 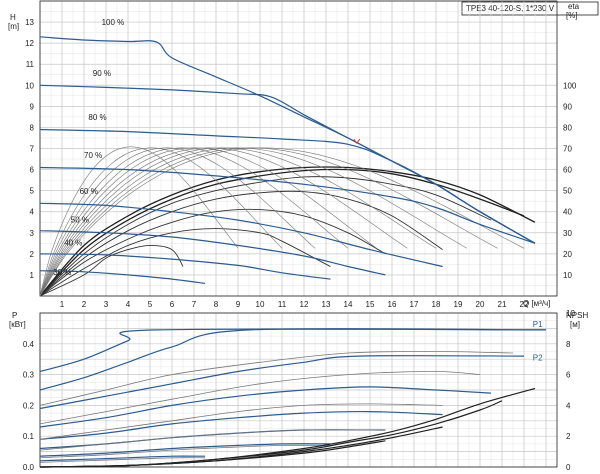 What do you see at coordinates (172, 304) in the screenshot?
I see `top-x-tick-label: 6` at bounding box center [172, 304].